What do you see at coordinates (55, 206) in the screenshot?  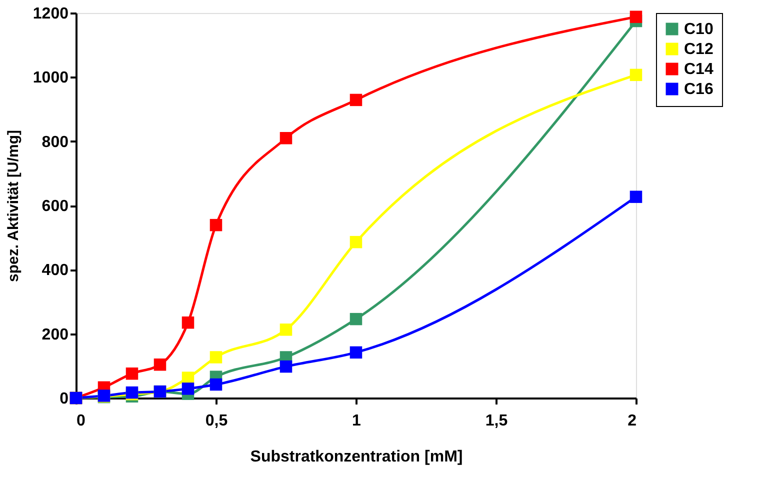 I see `y-tick-label: 600` at bounding box center [55, 206].